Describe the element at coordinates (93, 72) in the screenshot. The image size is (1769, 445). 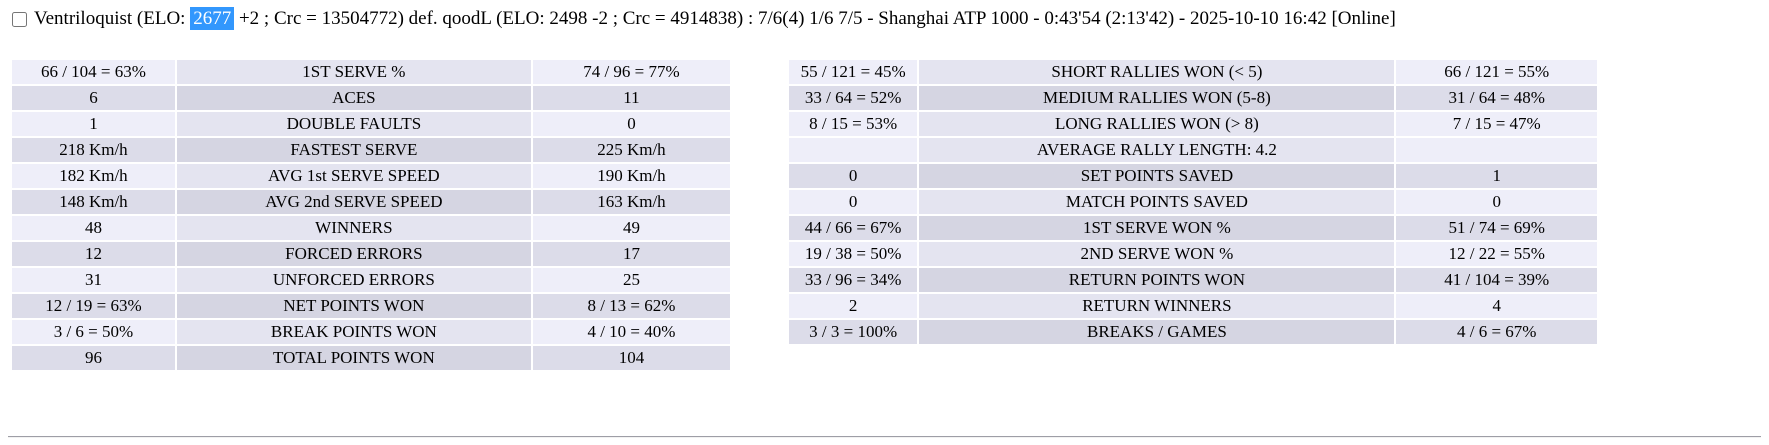
I see `player1-value-cell: 66 / 104 = 63%` at that location.